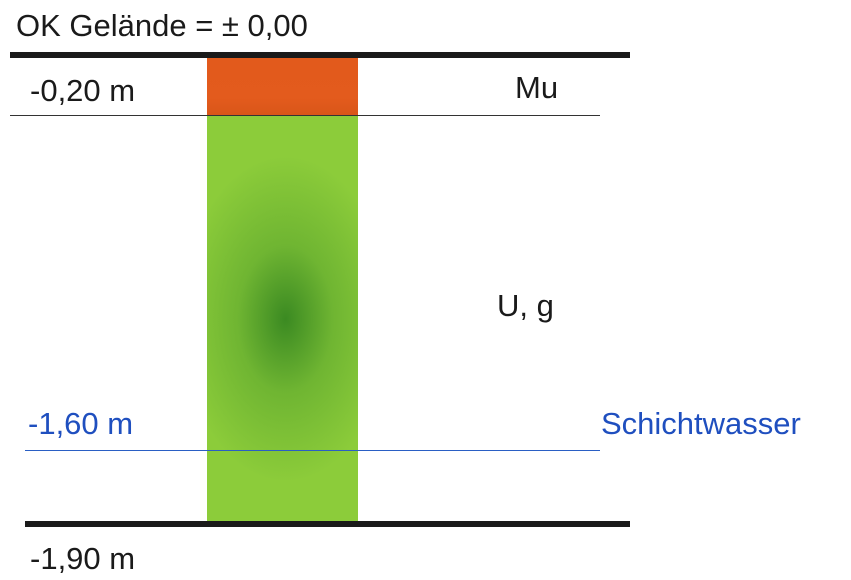  What do you see at coordinates (327, 524) in the screenshot?
I see `boring-bottom-line` at bounding box center [327, 524].